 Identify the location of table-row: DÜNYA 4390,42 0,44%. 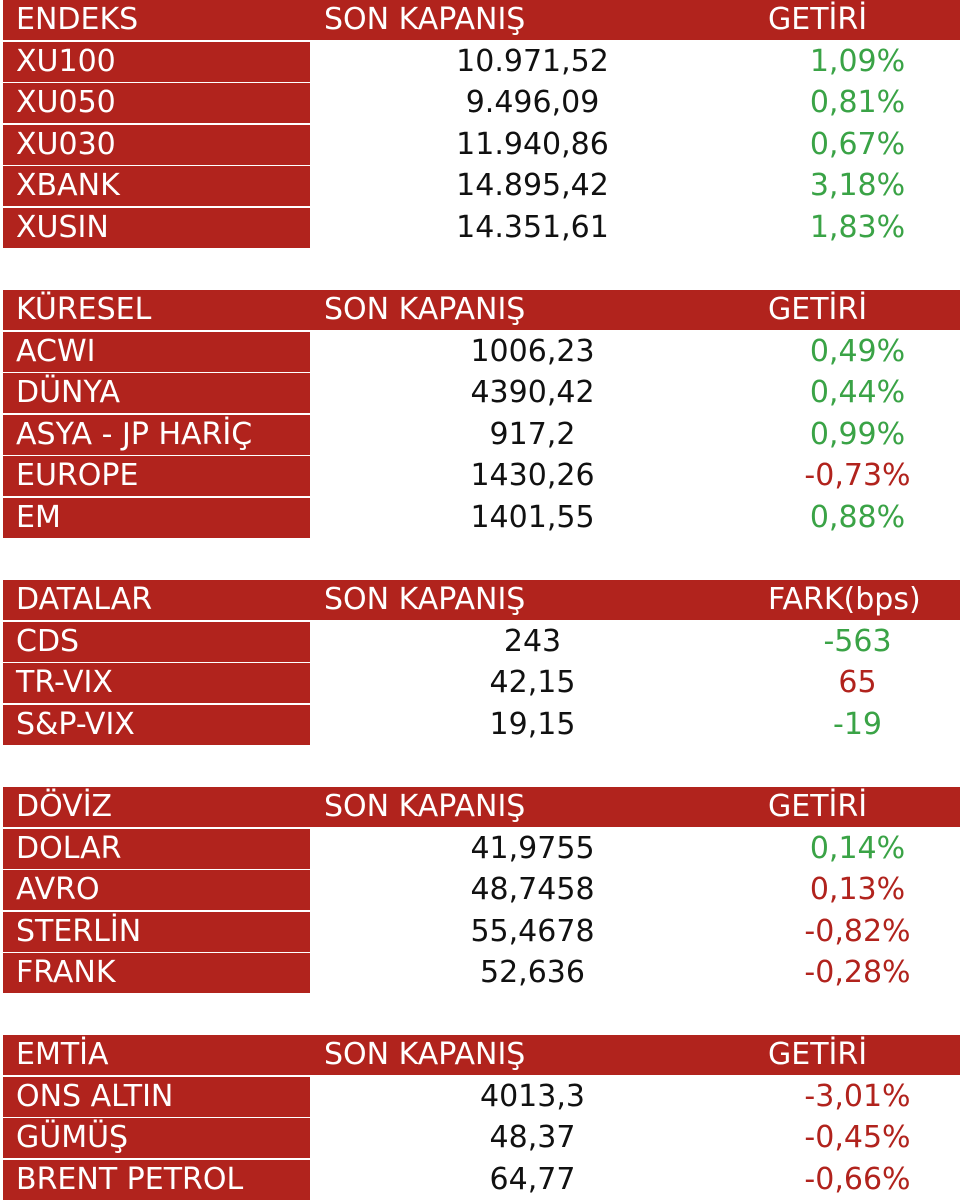
(480, 394).